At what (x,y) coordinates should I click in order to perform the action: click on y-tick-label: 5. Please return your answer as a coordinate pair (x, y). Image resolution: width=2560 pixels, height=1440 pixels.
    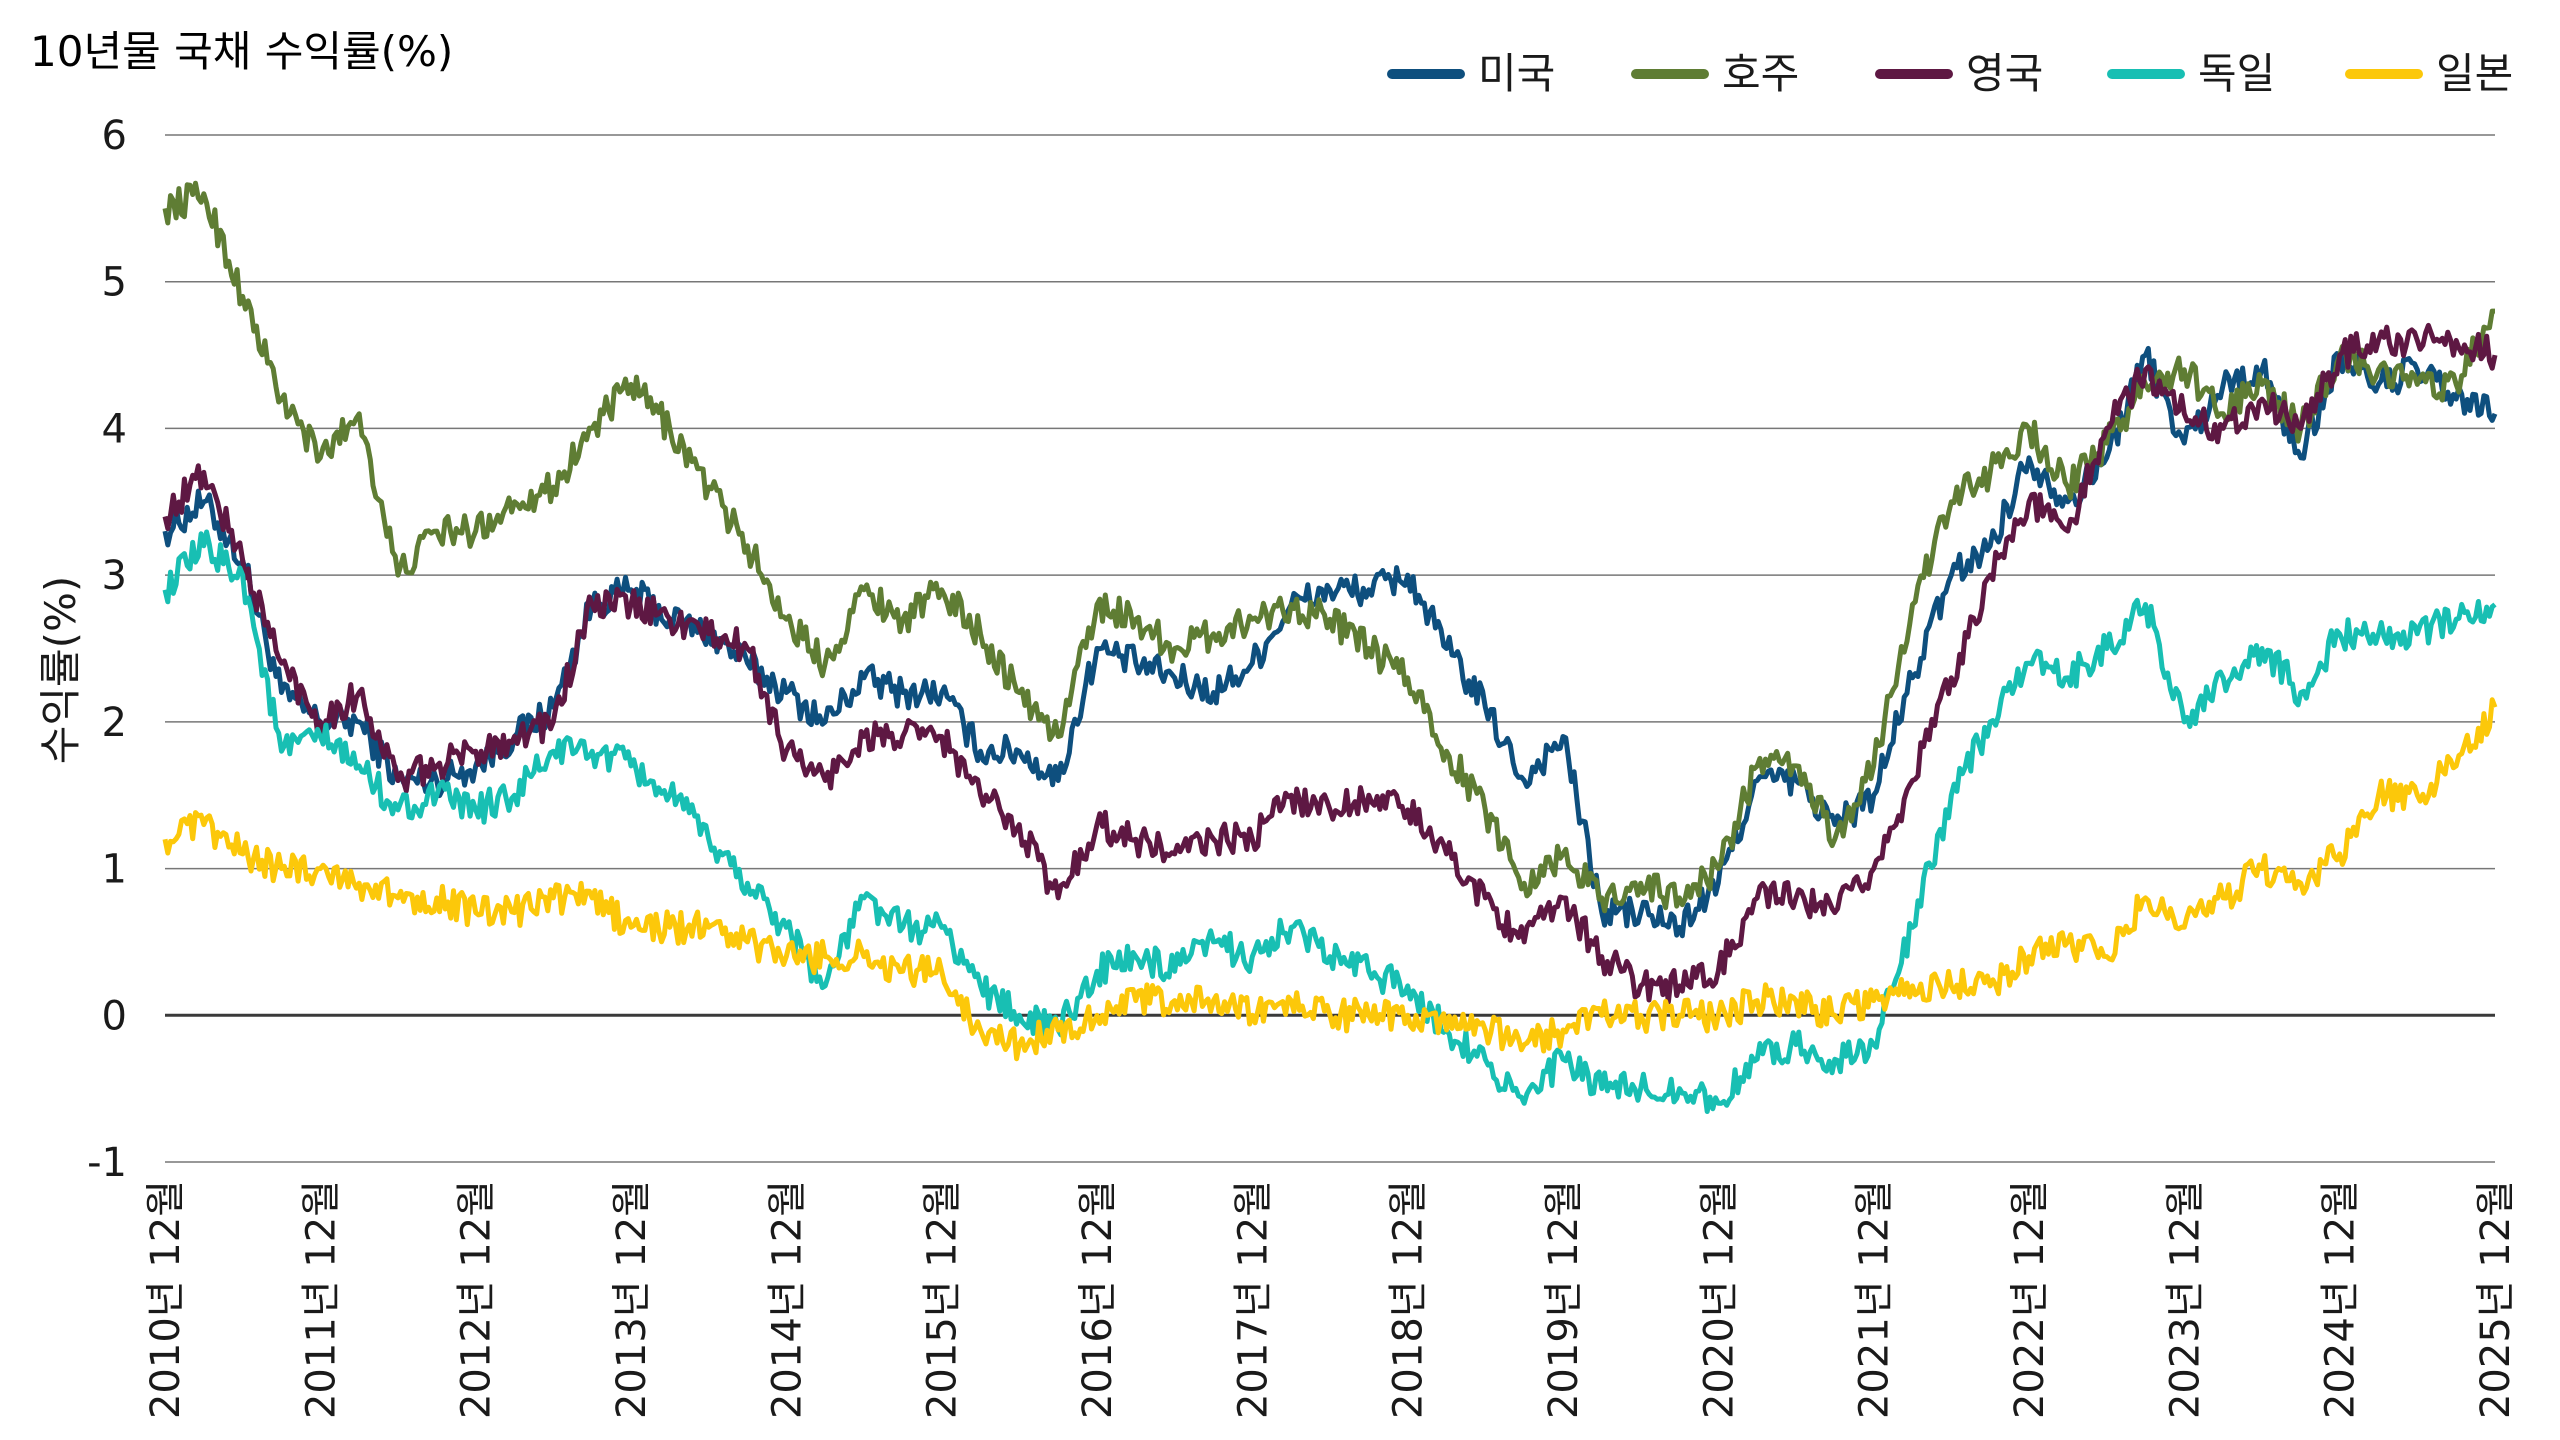
    Looking at the image, I should click on (114, 283).